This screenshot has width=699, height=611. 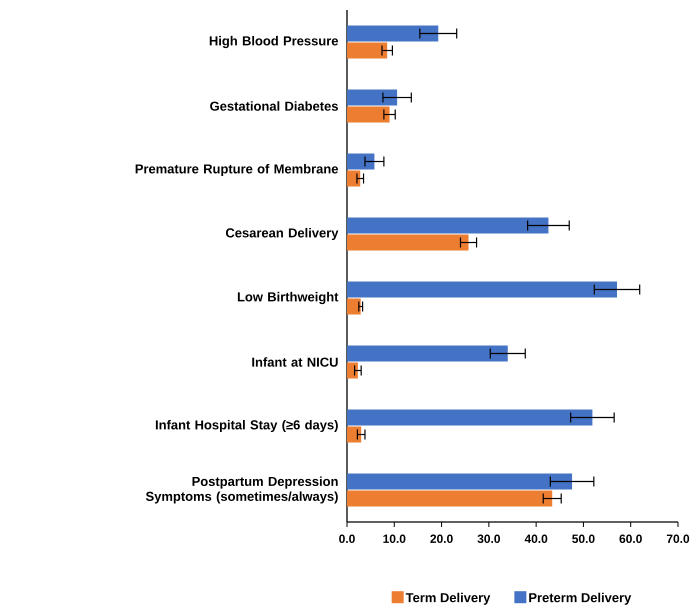 I want to click on y-tick-label: High Blood Pressure, so click(x=274, y=42).